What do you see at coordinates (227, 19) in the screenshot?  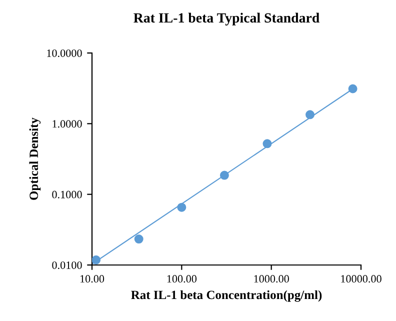 I see `chart-title: Rat IL-1 beta Typical Standard` at bounding box center [227, 19].